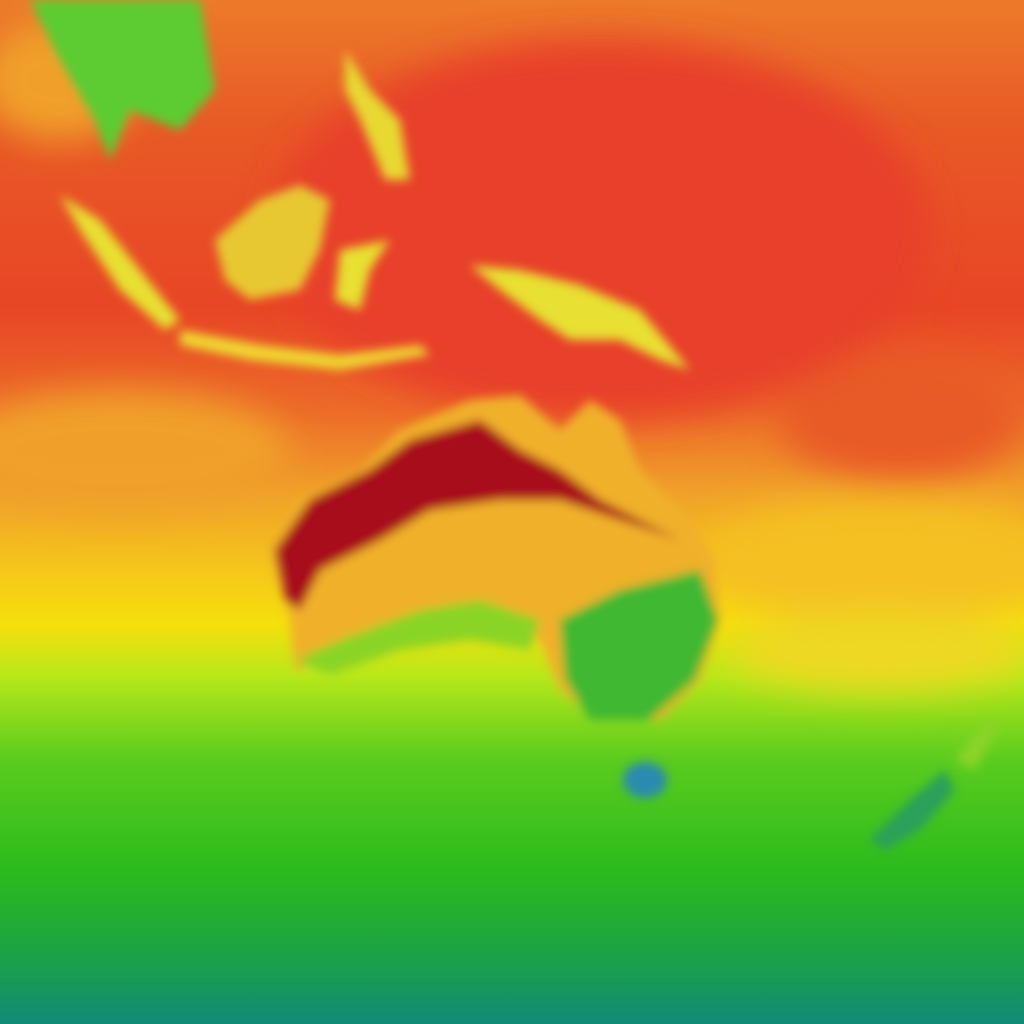  What do you see at coordinates (977, 745) in the screenshot?
I see `new-zealand-north` at bounding box center [977, 745].